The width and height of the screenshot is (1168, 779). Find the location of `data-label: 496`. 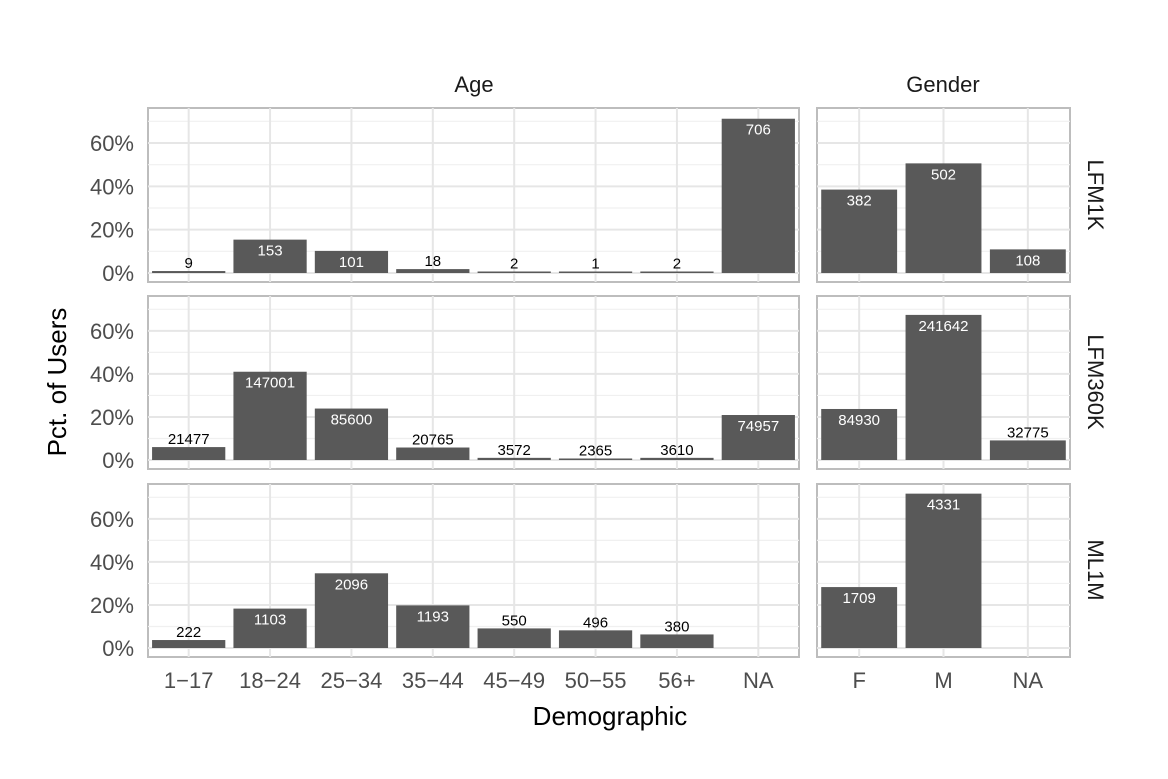

data-label: 496 is located at coordinates (595, 622).